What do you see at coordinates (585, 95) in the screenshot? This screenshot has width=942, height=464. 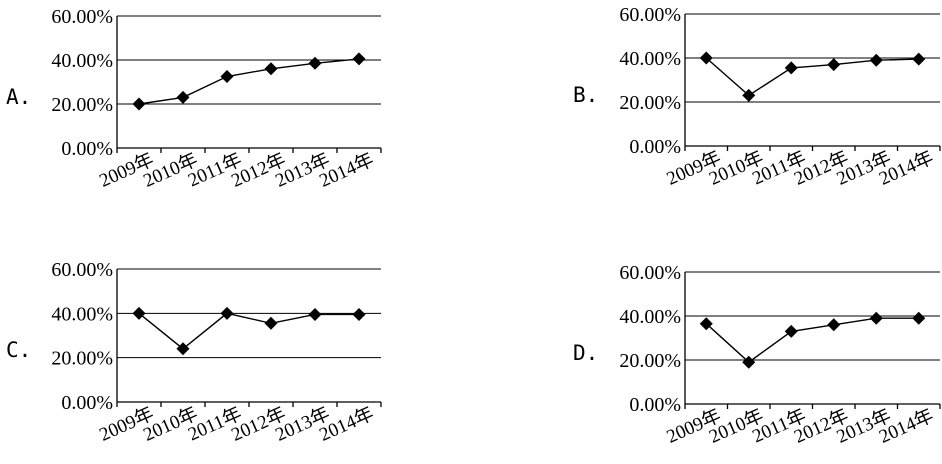 I see `option-label-b: B.` at bounding box center [585, 95].